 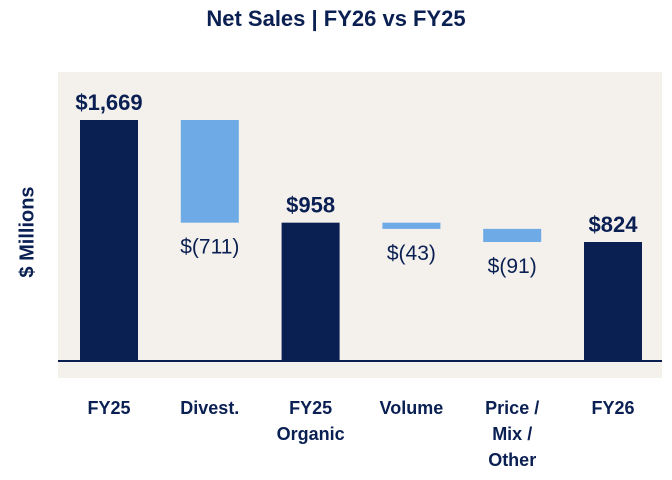 I want to click on x-tick-label-0: FY25, so click(x=108, y=408).